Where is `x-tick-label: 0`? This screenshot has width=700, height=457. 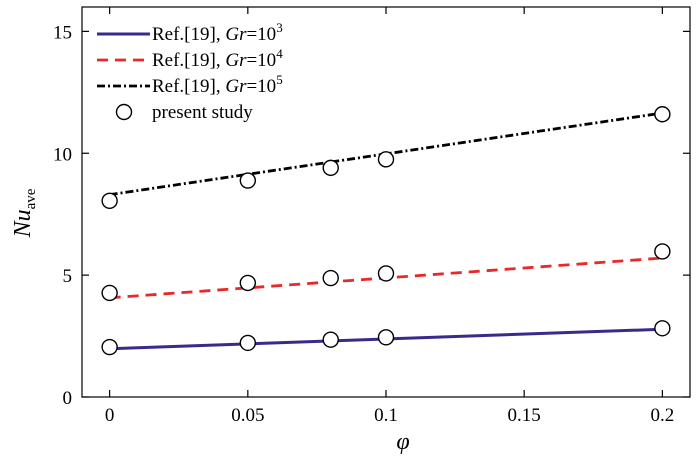
x-tick-label: 0 is located at coordinates (110, 415).